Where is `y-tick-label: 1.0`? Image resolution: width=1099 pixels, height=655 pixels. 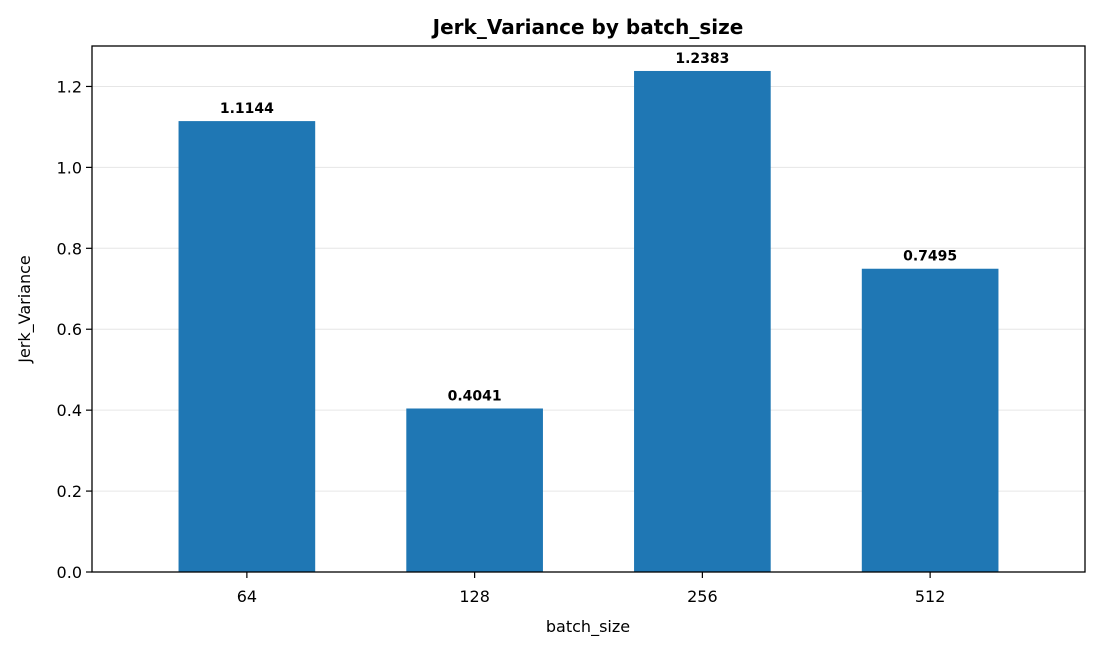 y-tick-label: 1.0 is located at coordinates (69, 167).